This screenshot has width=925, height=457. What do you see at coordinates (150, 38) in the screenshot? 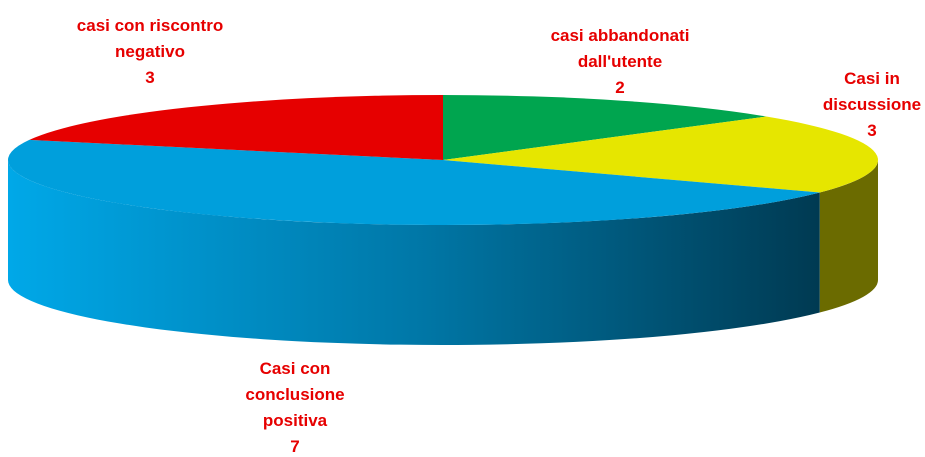
I see `category-label: casi con riscontro negativo` at bounding box center [150, 38].